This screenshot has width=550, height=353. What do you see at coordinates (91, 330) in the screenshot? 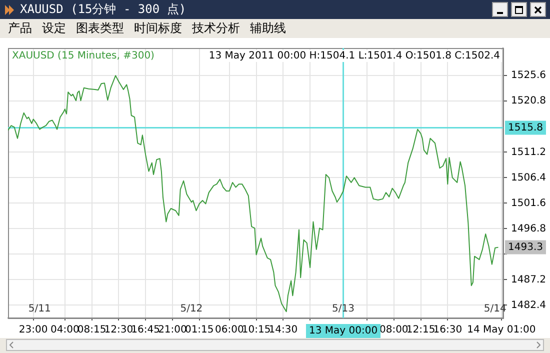
I see `x-tick-label: 08:15` at bounding box center [91, 330].